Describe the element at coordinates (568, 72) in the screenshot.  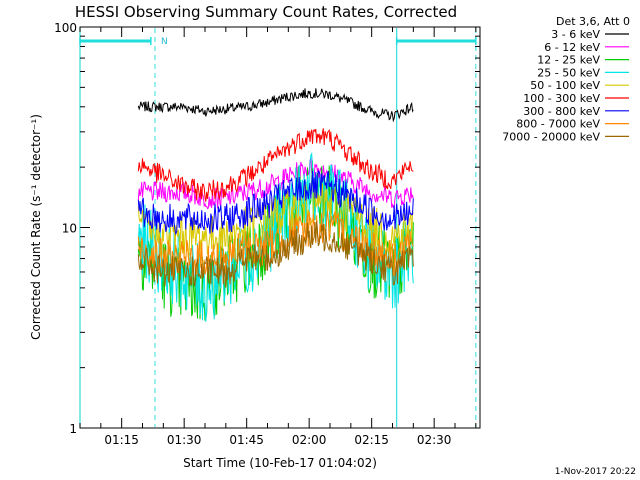
I see `legend-label: 25 - 50 keV` at that location.